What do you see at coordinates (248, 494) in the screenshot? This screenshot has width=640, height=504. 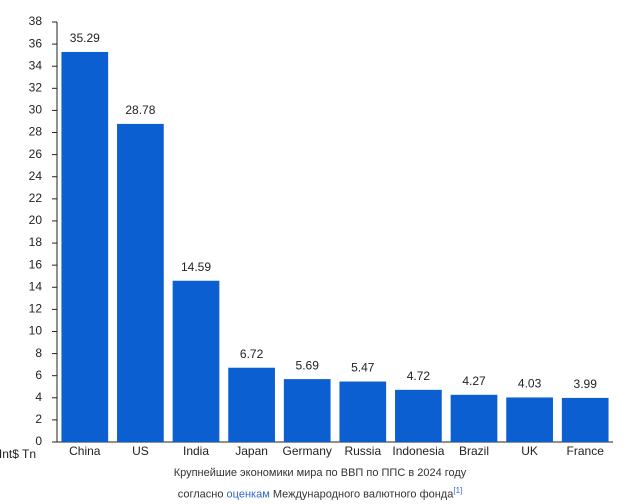 I see `caption-link: оценкам` at bounding box center [248, 494].